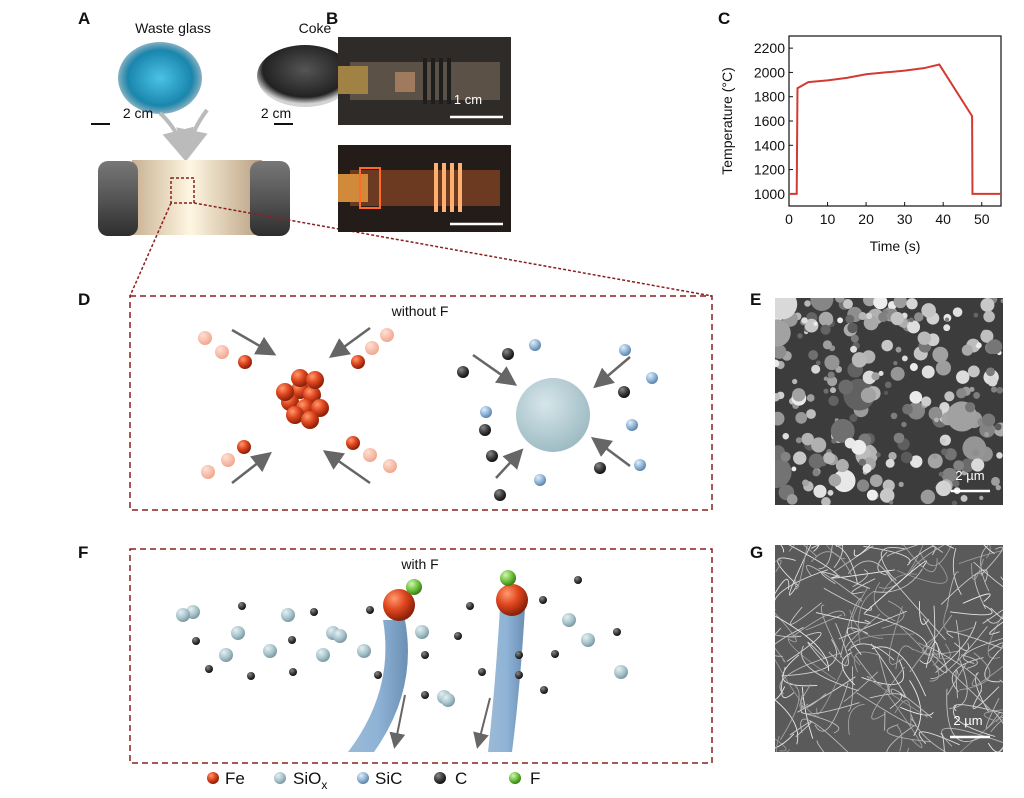 This screenshot has height=798, width=1024. I want to click on legend-siox: SiOx, so click(310, 780).